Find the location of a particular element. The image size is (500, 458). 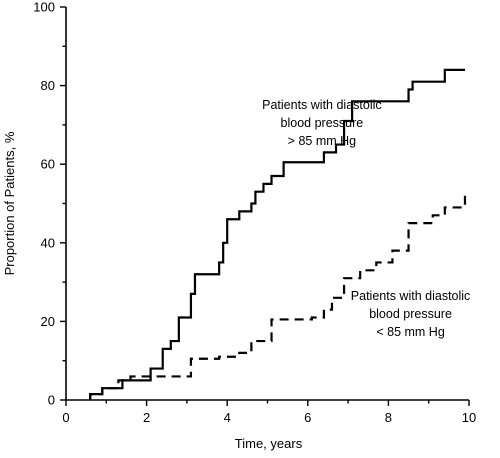

x-axis-title: Time, years is located at coordinates (269, 443).